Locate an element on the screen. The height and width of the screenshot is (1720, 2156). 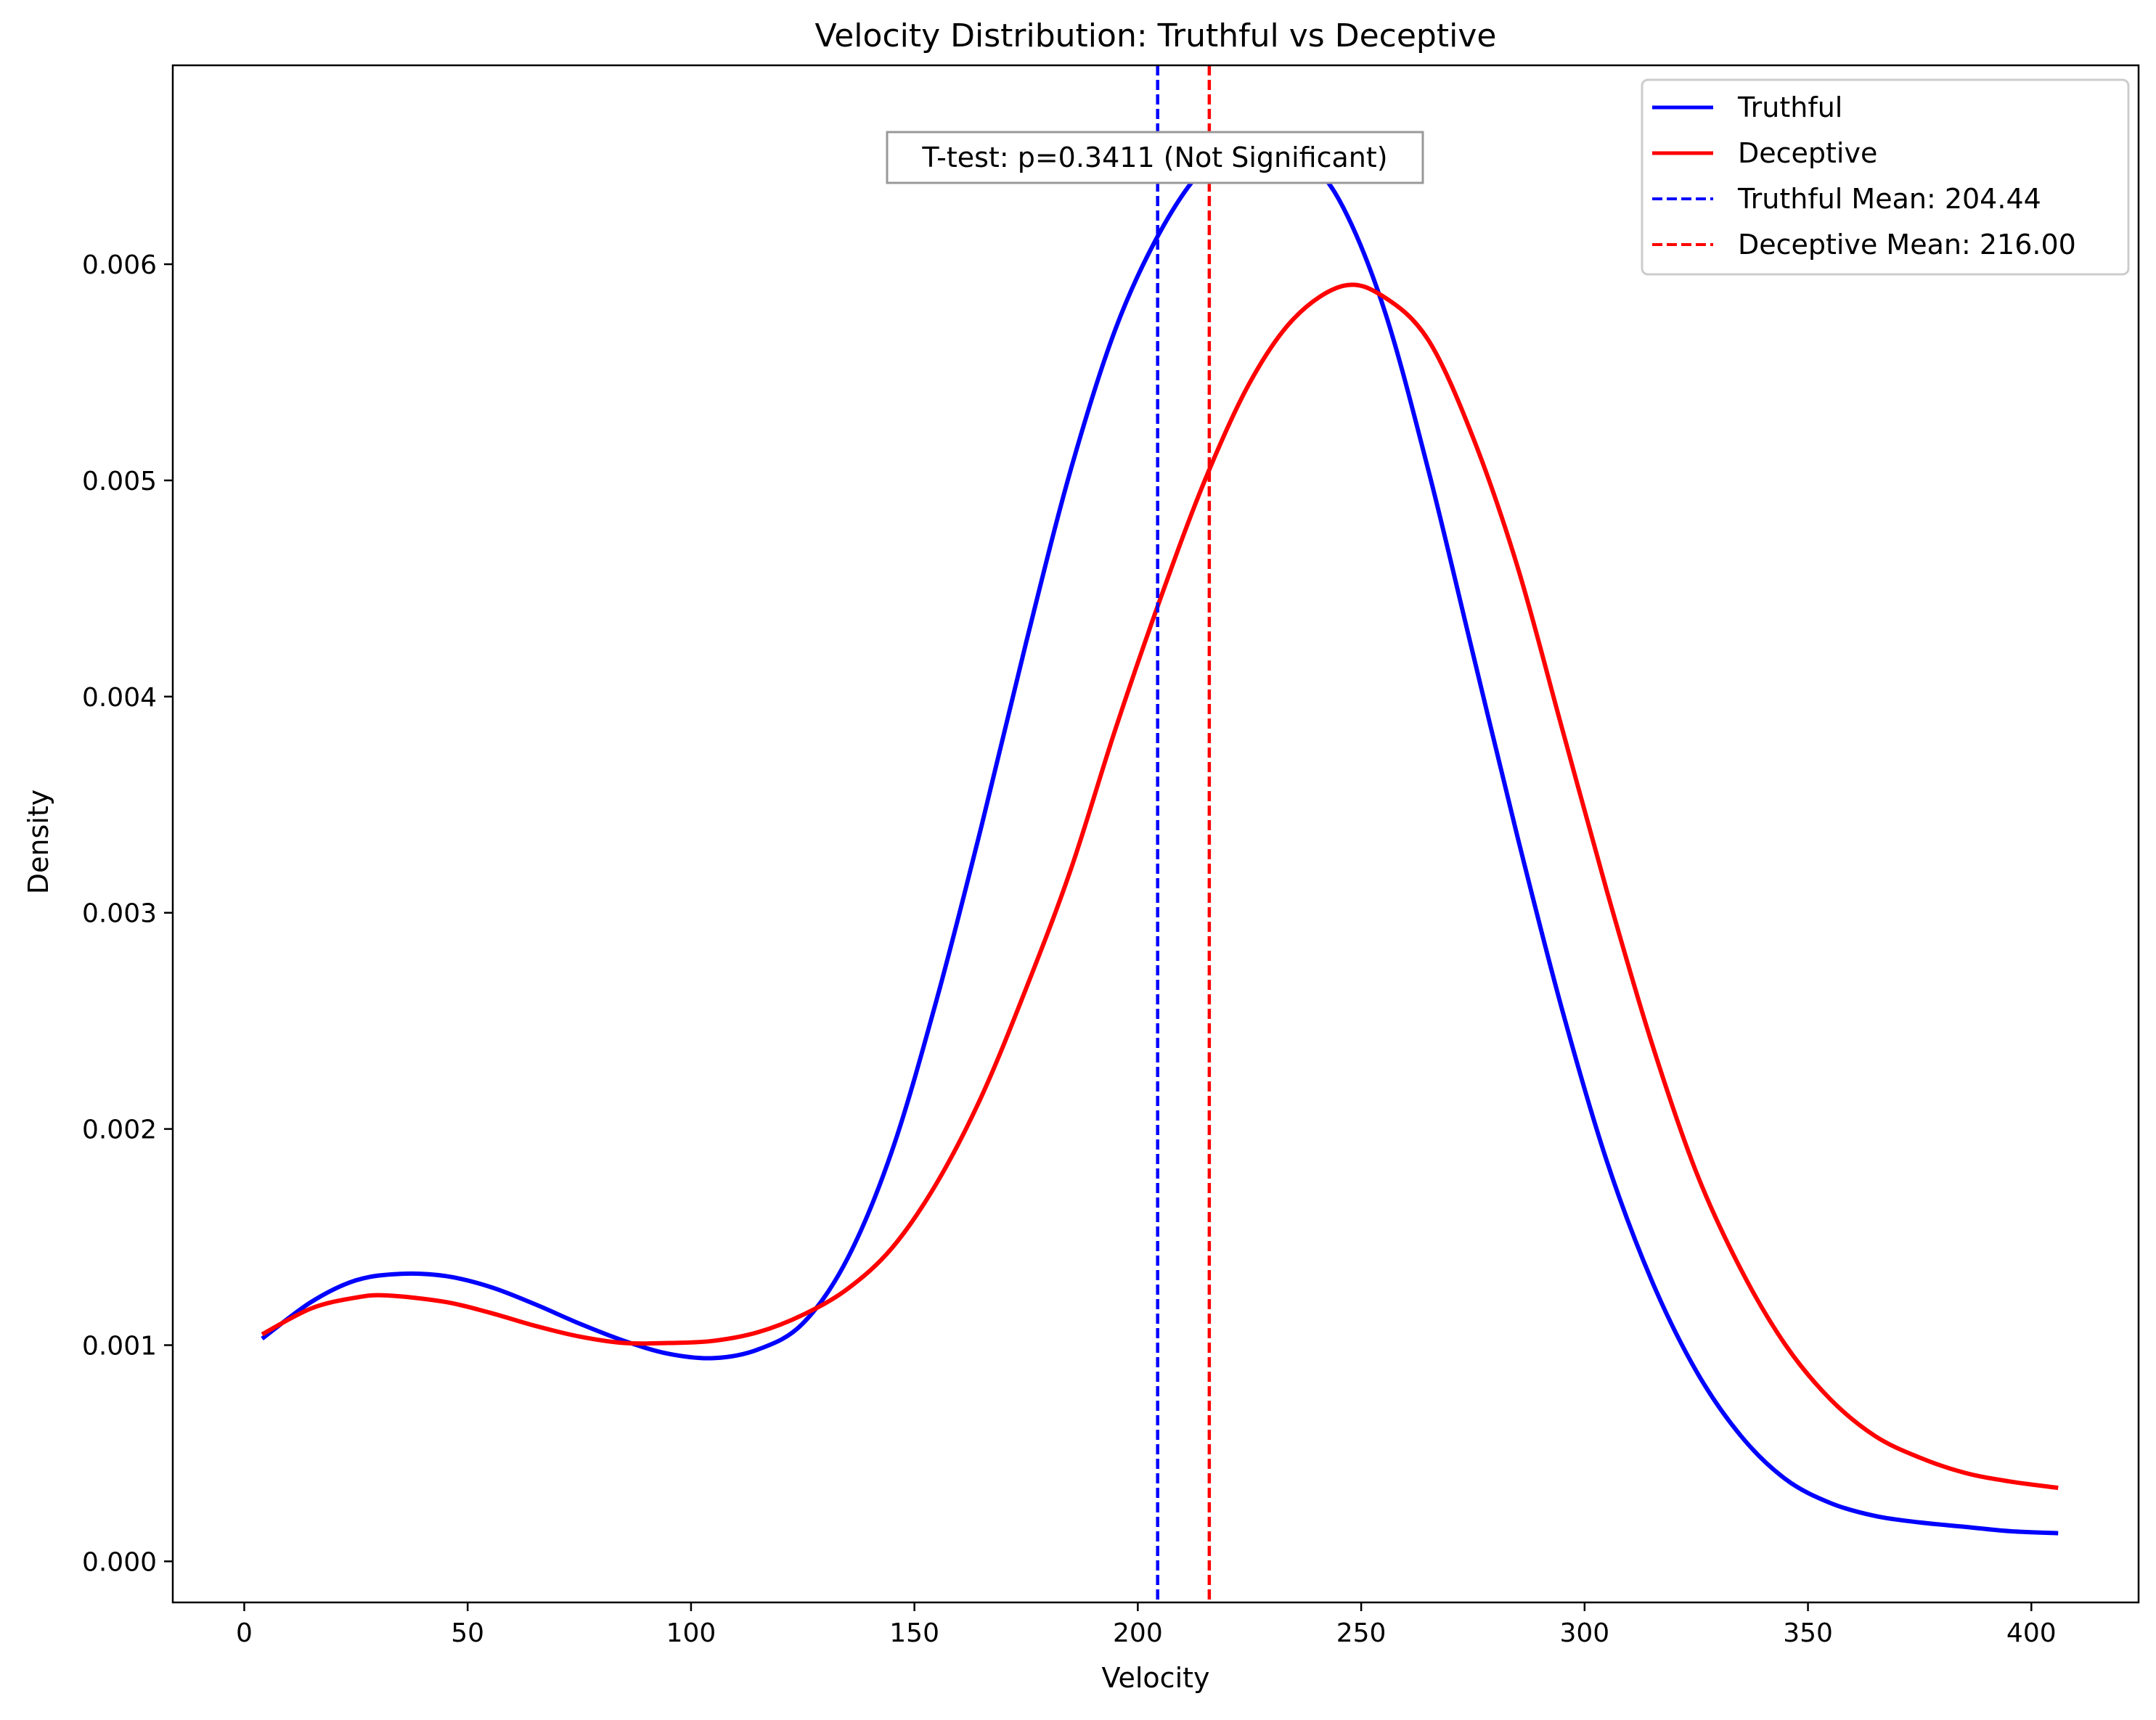
x-tick-label: 100 is located at coordinates (691, 1633).